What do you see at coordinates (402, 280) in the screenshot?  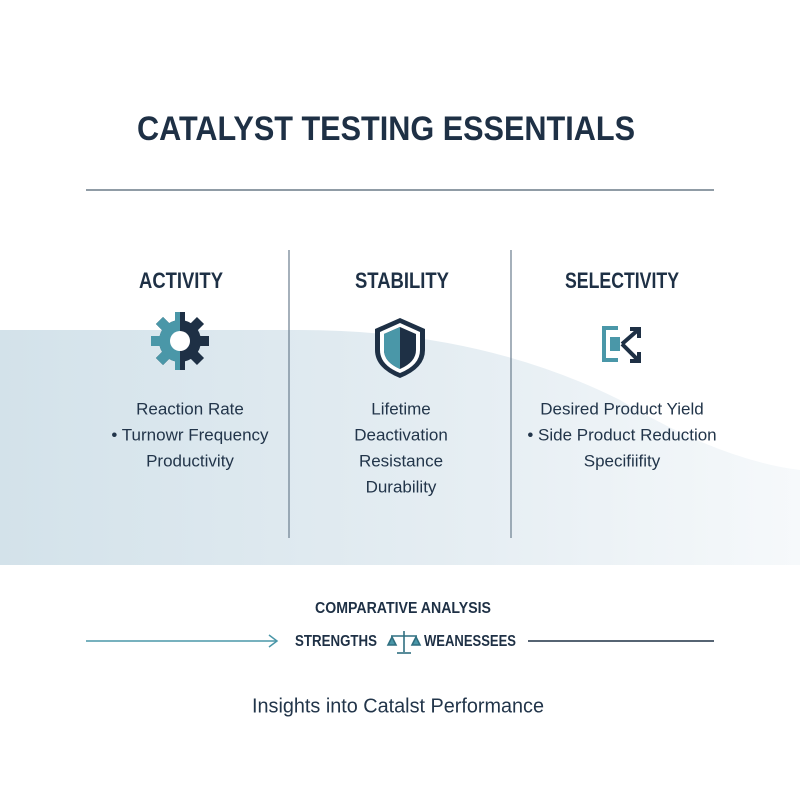 I see `column-heading: STABILITY` at bounding box center [402, 280].